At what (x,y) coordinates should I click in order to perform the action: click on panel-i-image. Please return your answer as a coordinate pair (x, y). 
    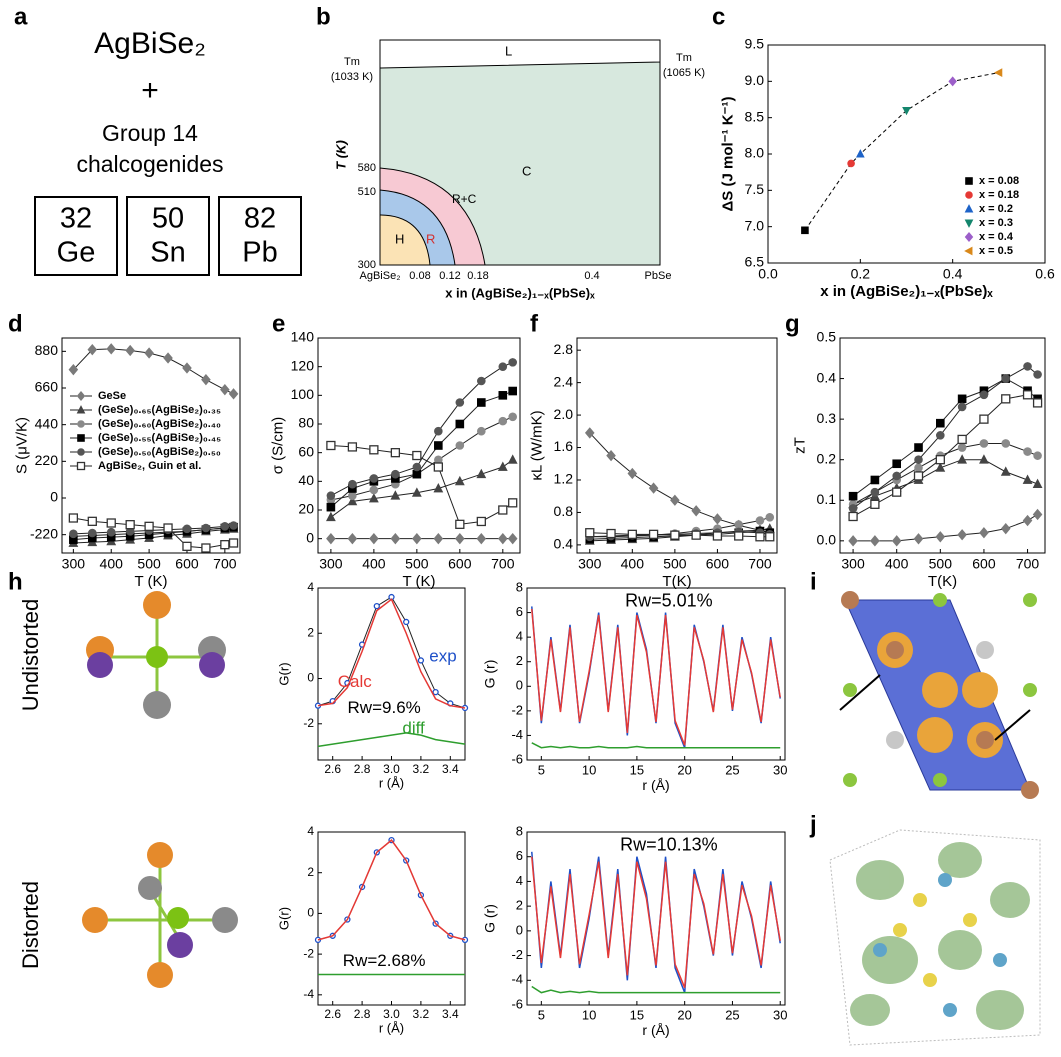
    Looking at the image, I should click on (939, 695).